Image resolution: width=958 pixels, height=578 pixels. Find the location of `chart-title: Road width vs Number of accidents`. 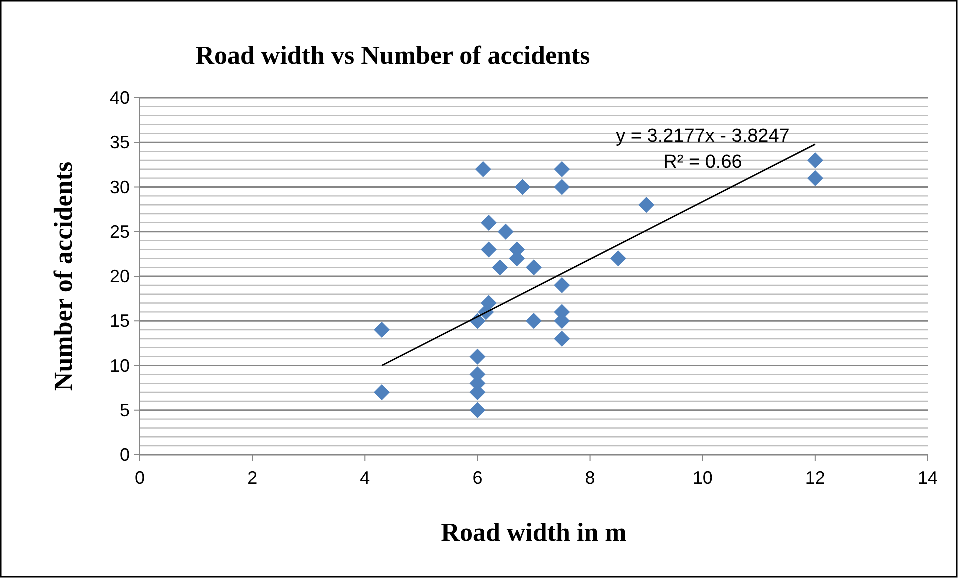

chart-title: Road width vs Number of accidents is located at coordinates (393, 55).